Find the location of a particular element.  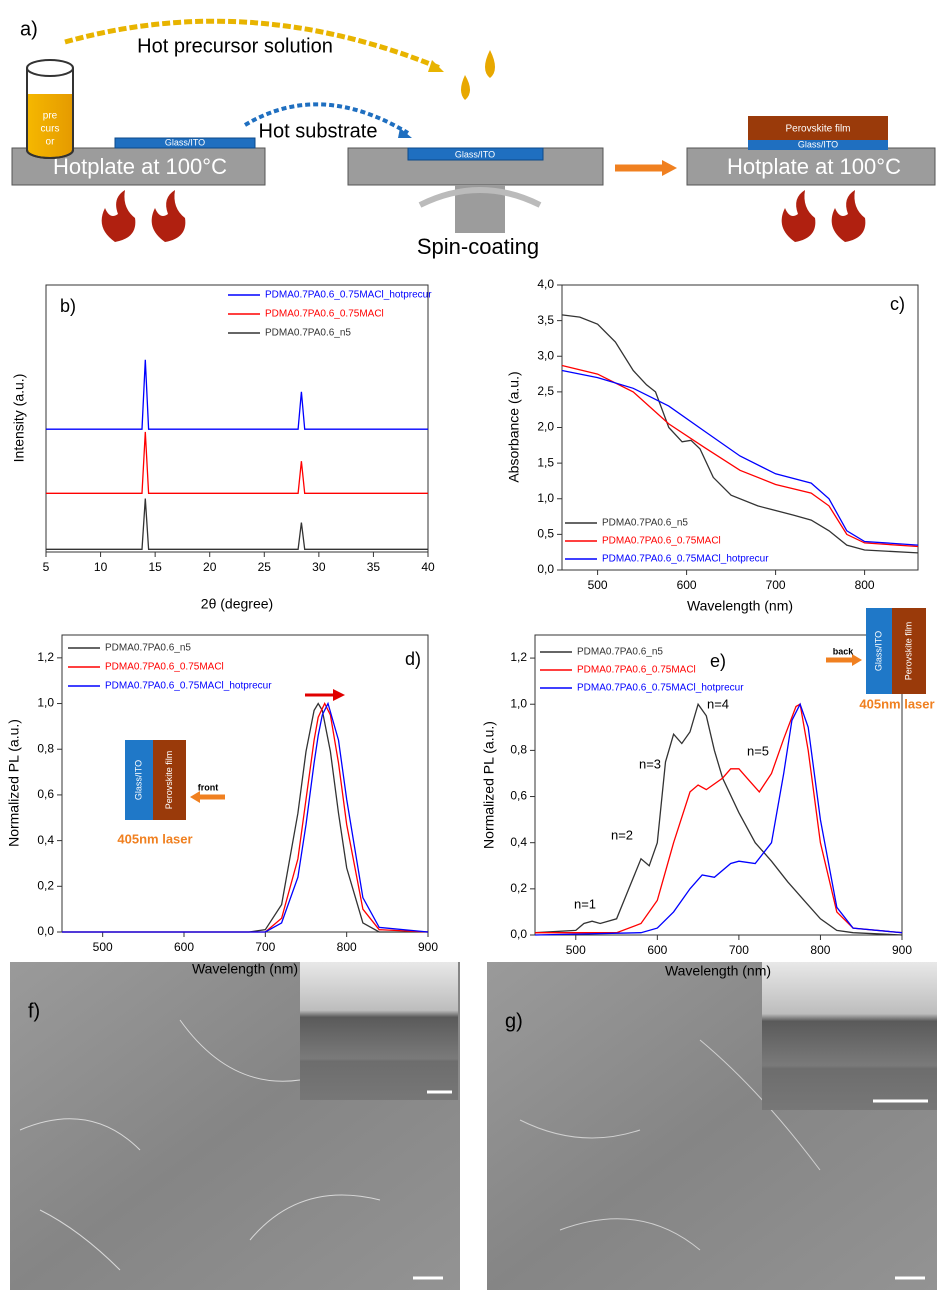

annotation: n=4 is located at coordinates (718, 703).